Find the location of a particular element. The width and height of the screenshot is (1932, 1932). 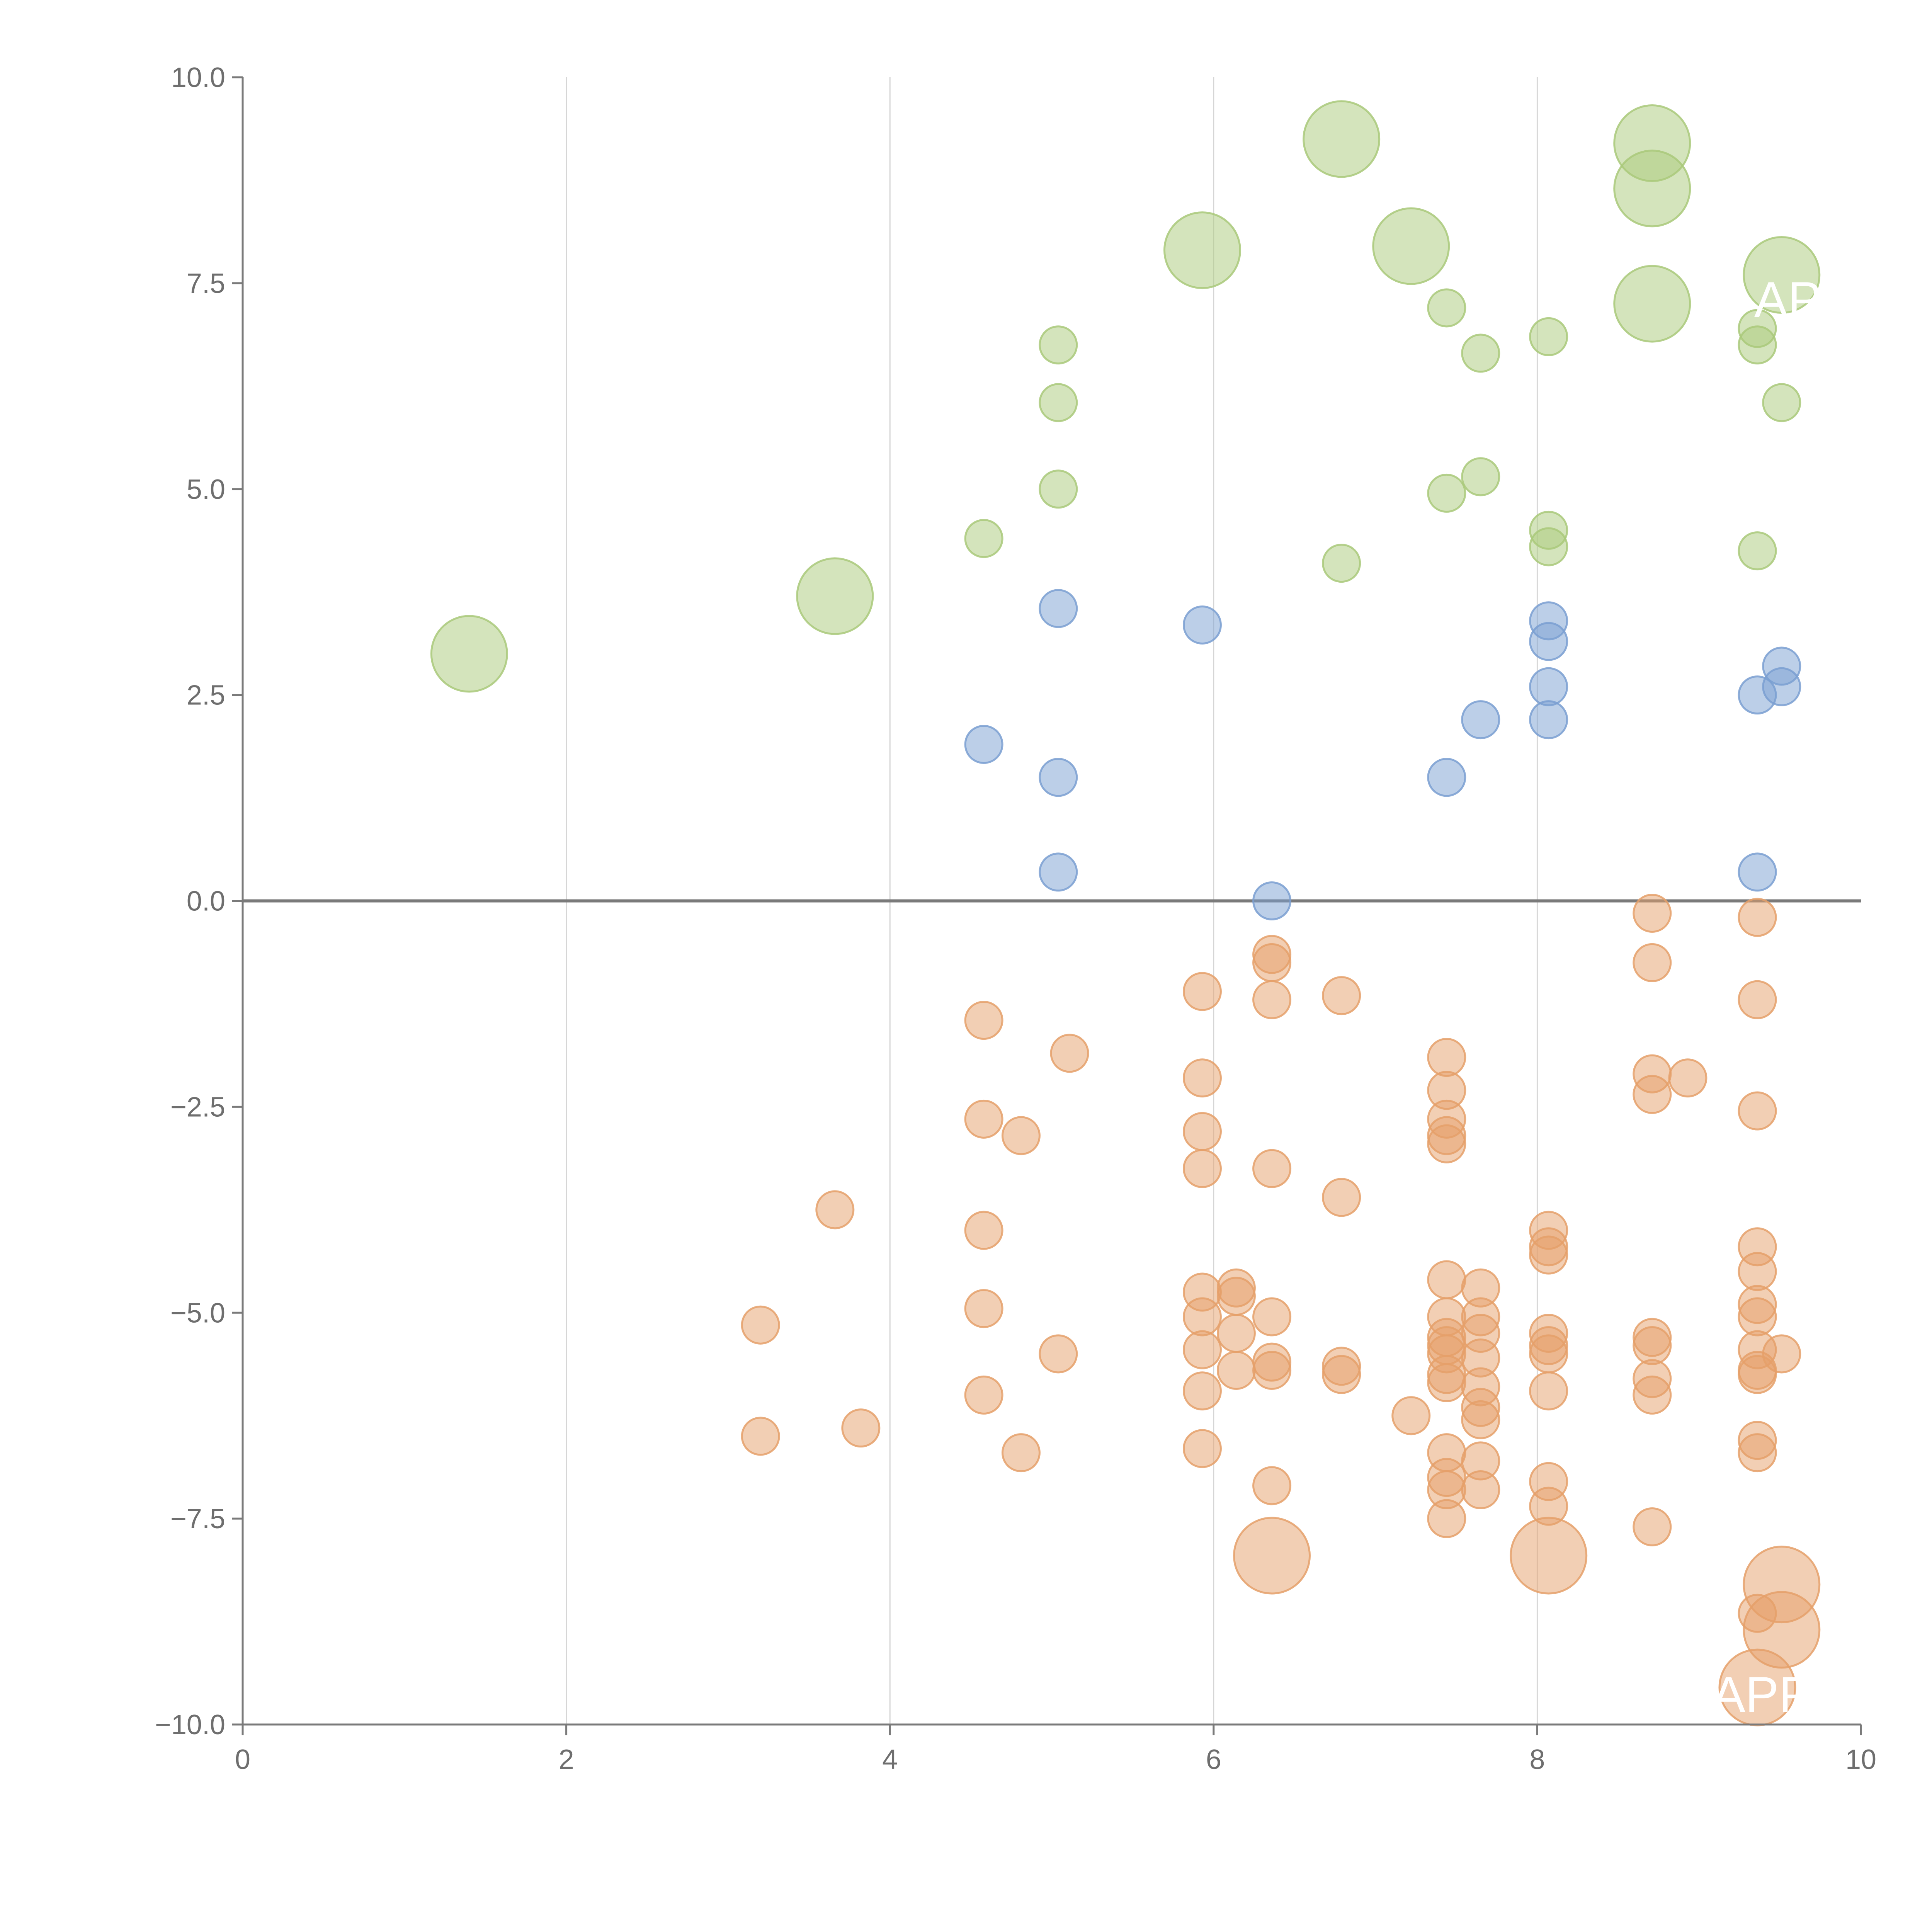

y-tick-label: −10.0 is located at coordinates (190, 1725).